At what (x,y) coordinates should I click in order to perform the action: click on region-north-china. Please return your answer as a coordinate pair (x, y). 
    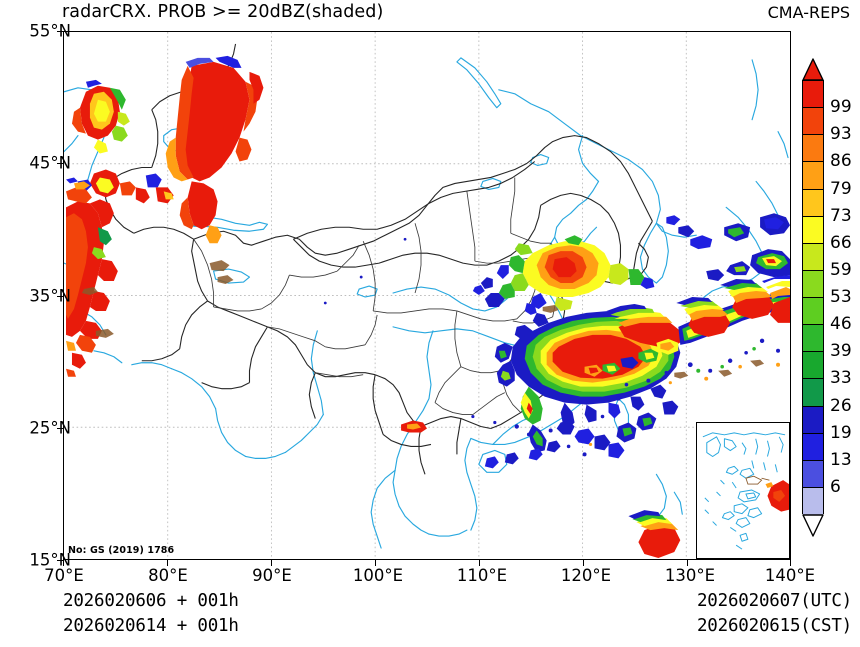
    Looking at the image, I should click on (563, 273).